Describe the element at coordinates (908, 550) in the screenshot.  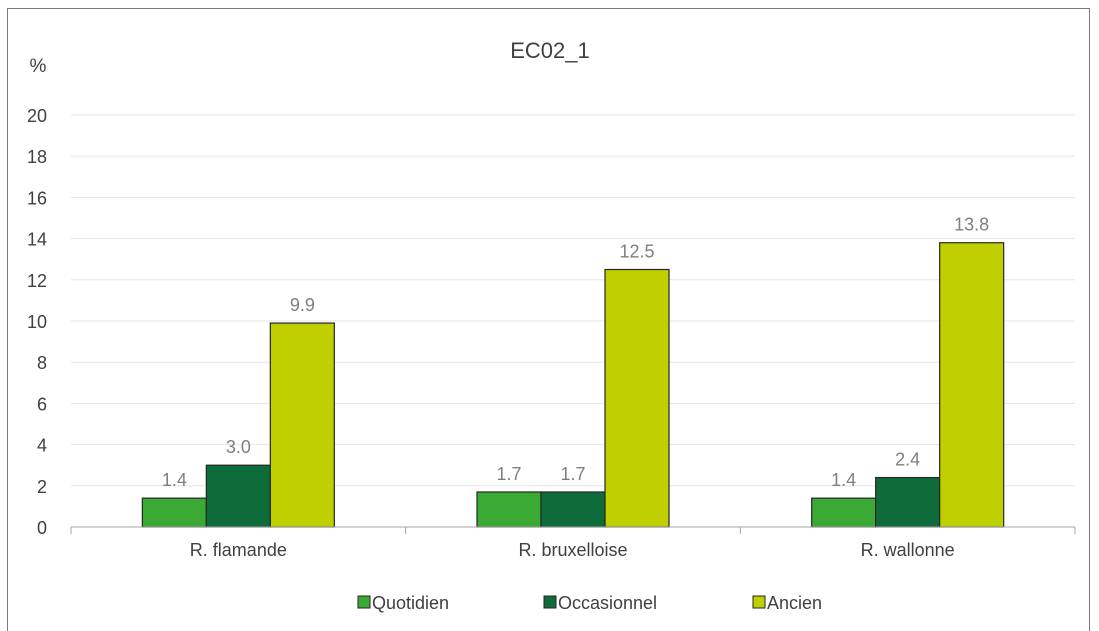
I see `x-tick-label: R. wallonne` at that location.